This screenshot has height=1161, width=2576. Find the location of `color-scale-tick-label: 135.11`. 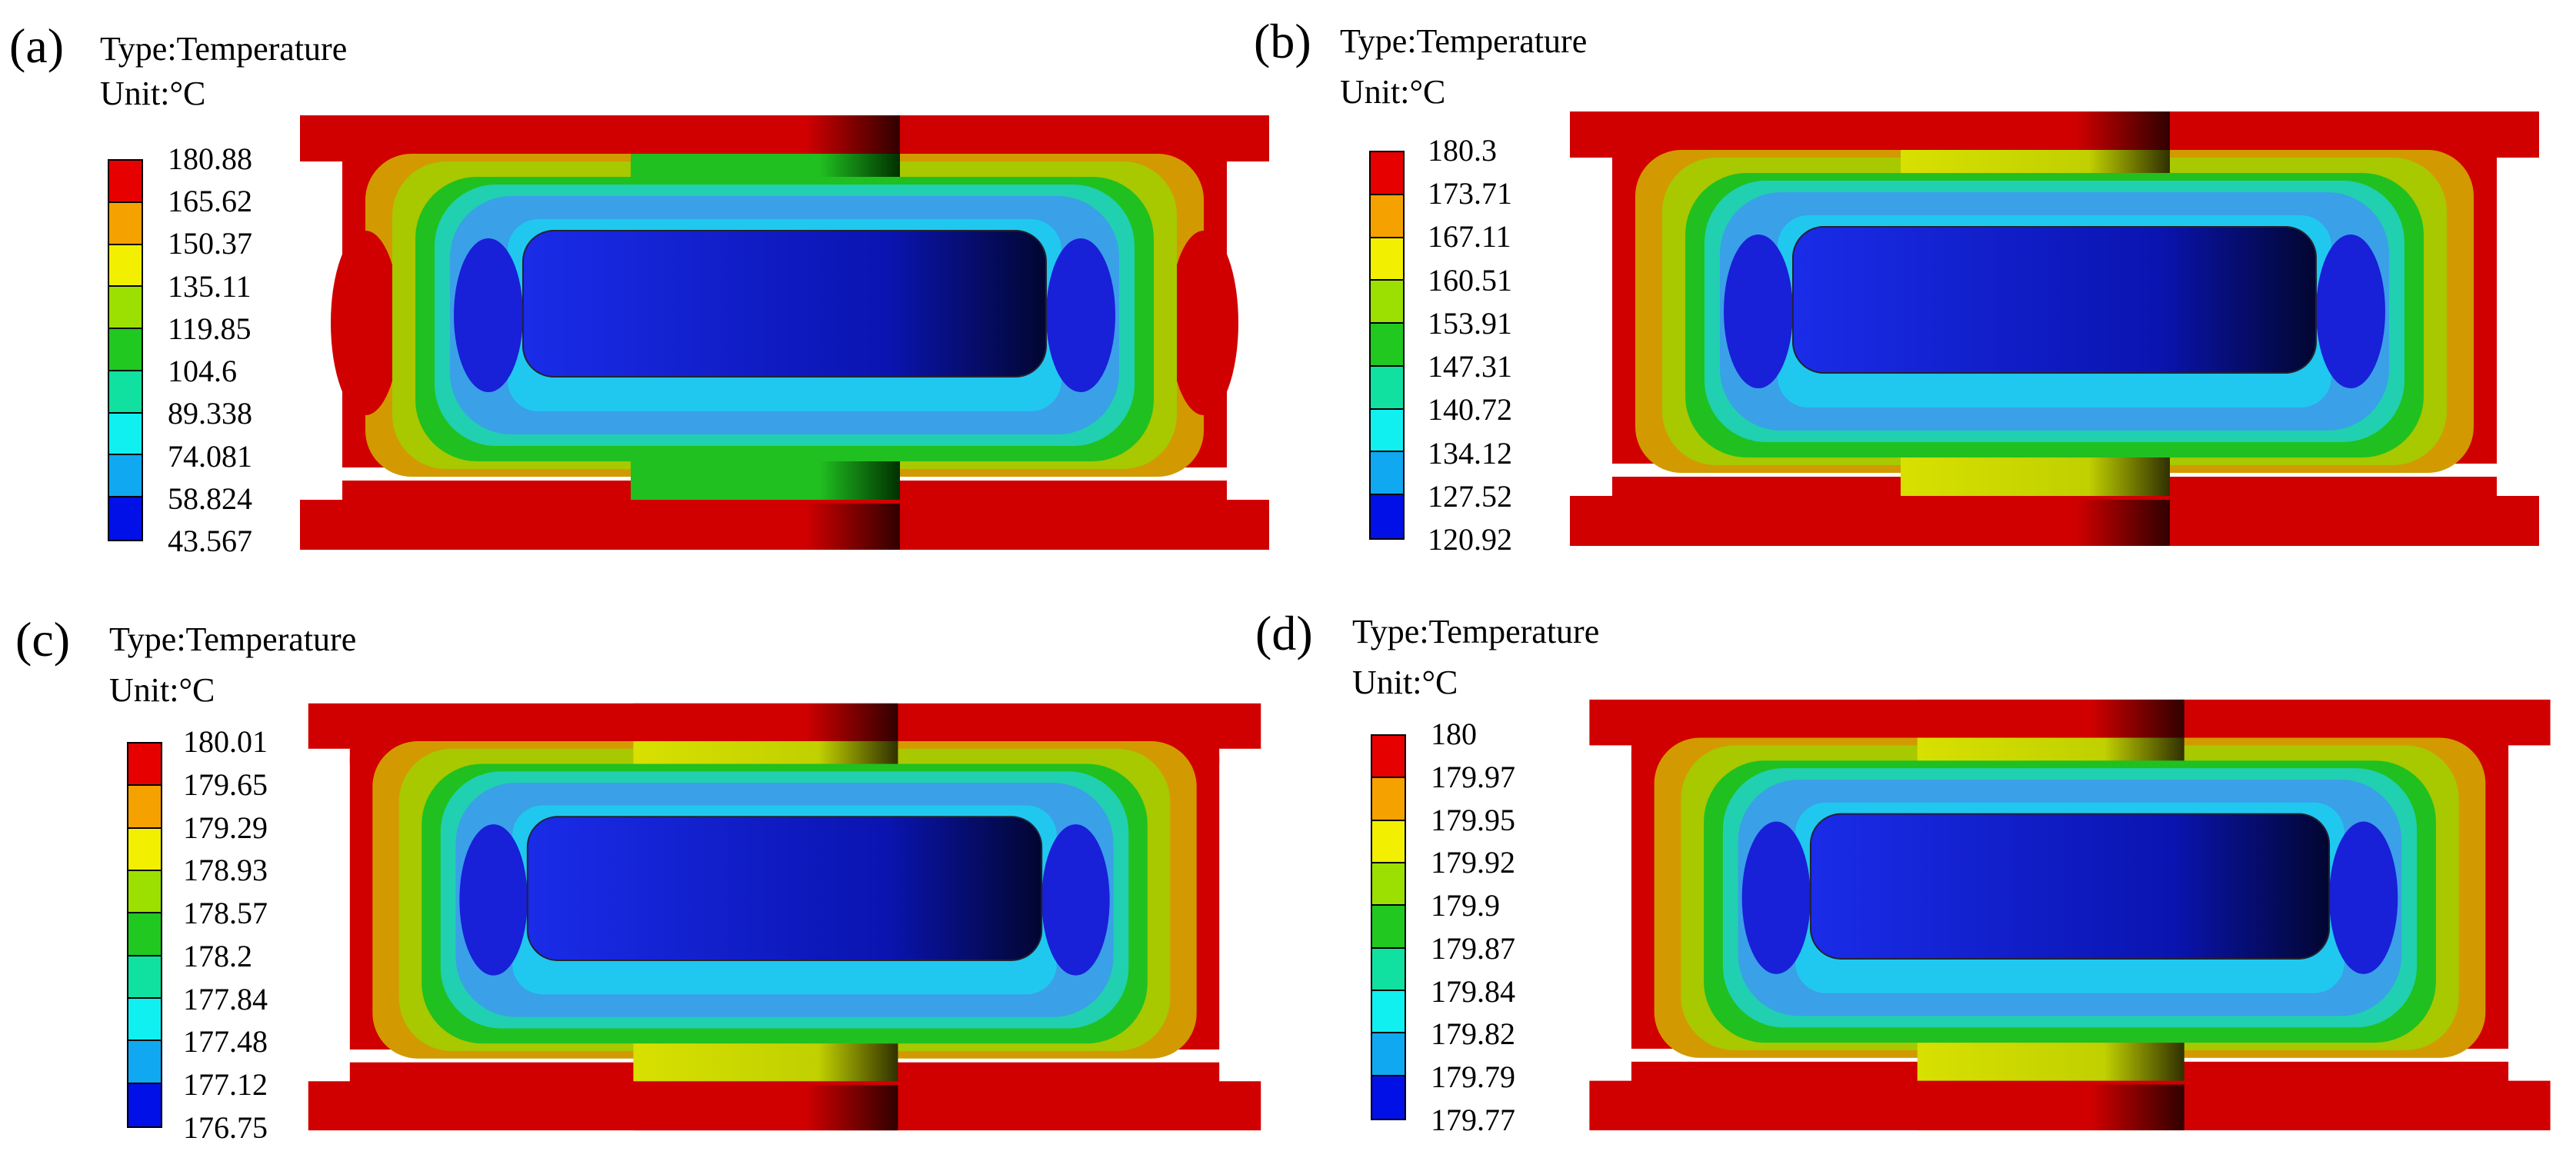

color-scale-tick-label: 135.11 is located at coordinates (210, 286).